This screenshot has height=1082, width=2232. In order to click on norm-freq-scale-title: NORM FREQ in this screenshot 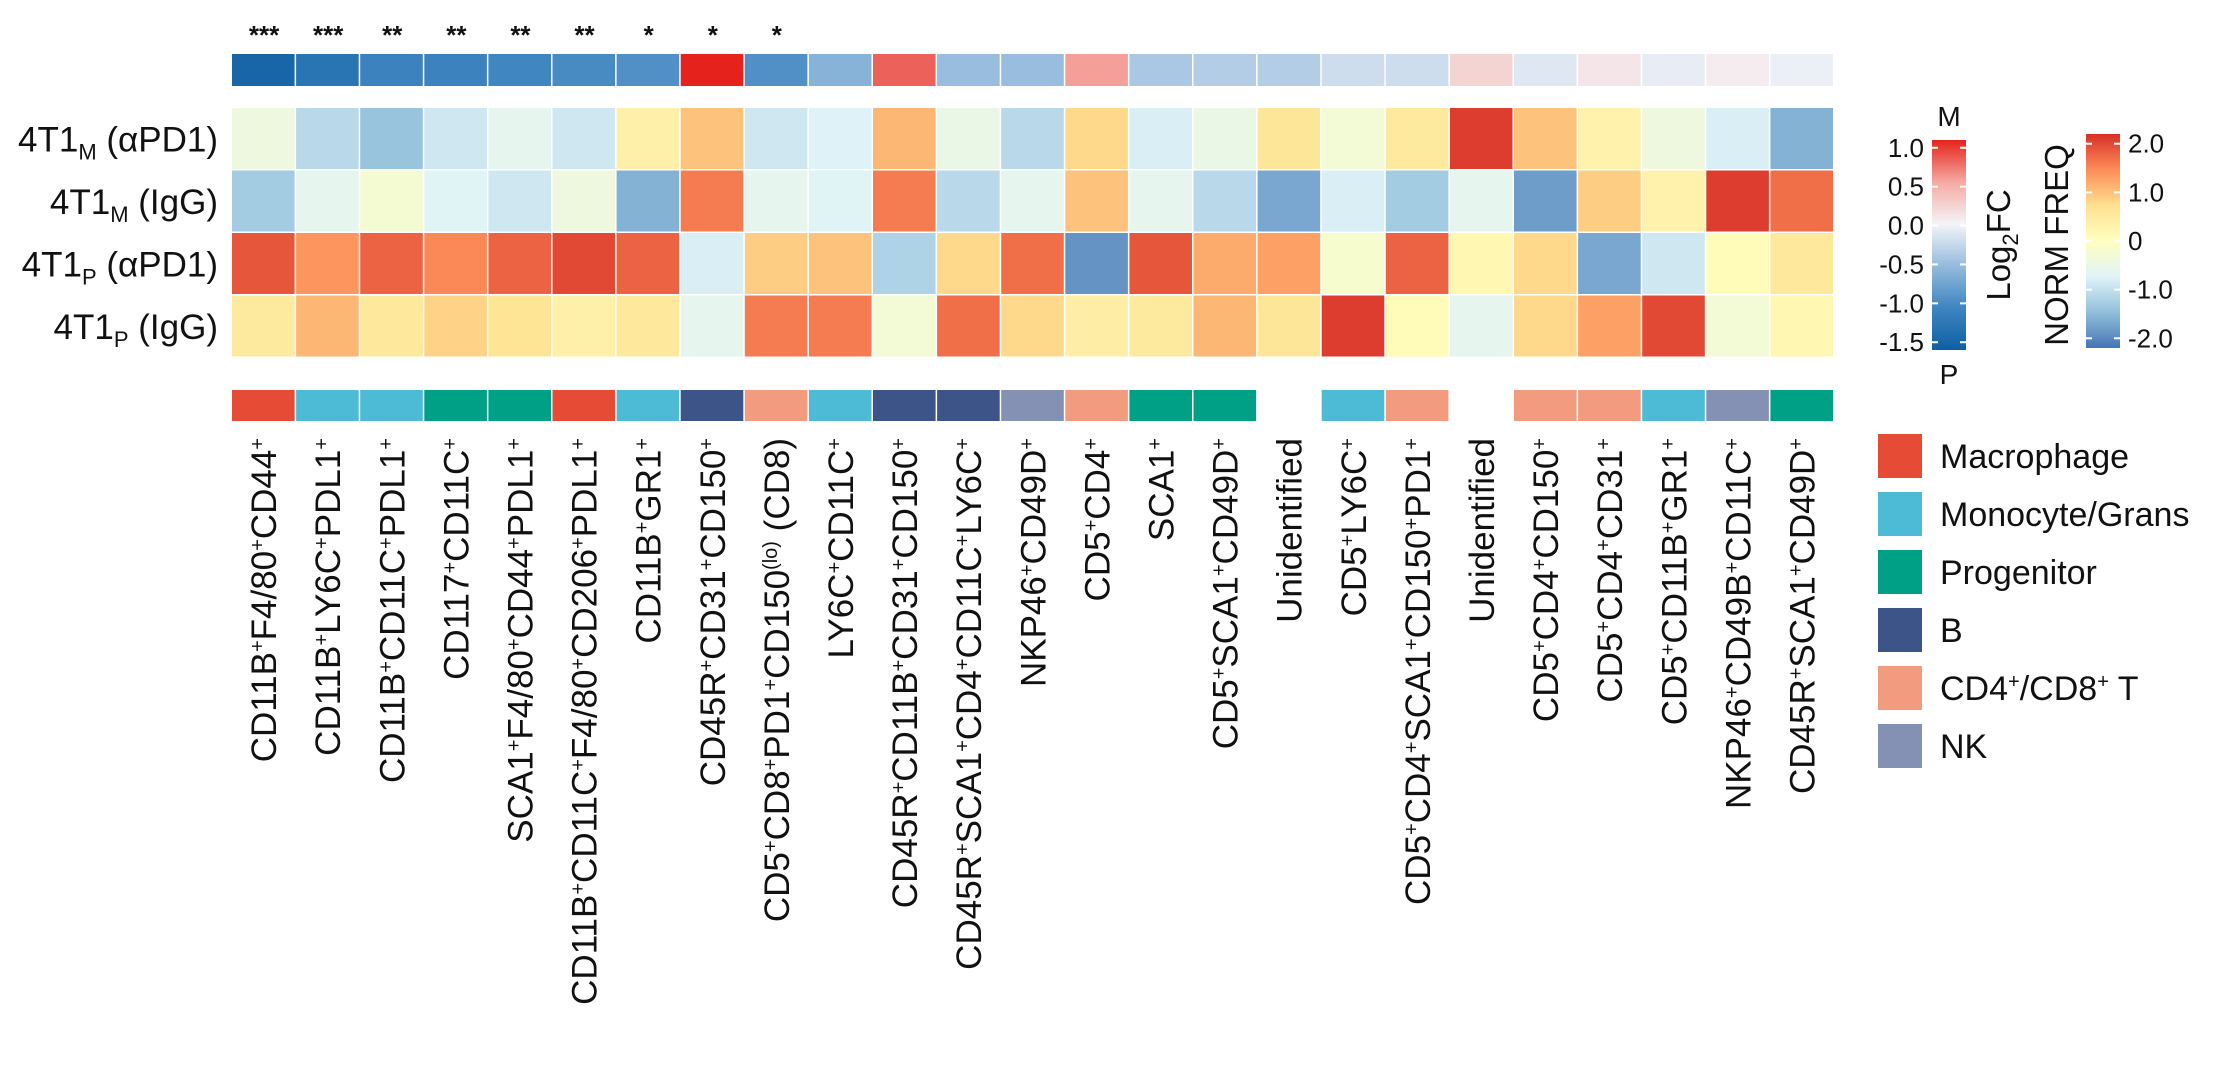, I will do `click(2056, 245)`.